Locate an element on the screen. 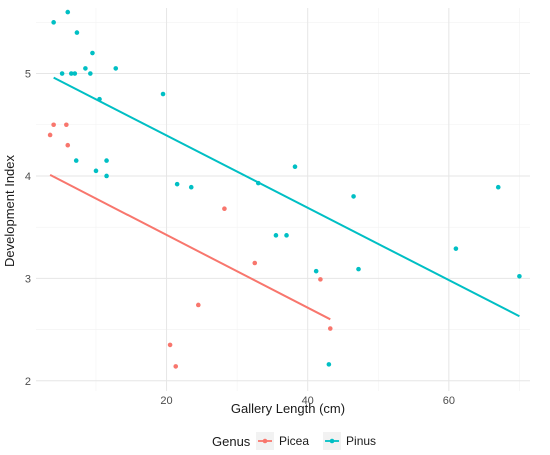  y-axis-ticks: 2 3 4 5 is located at coordinates (28, 228).